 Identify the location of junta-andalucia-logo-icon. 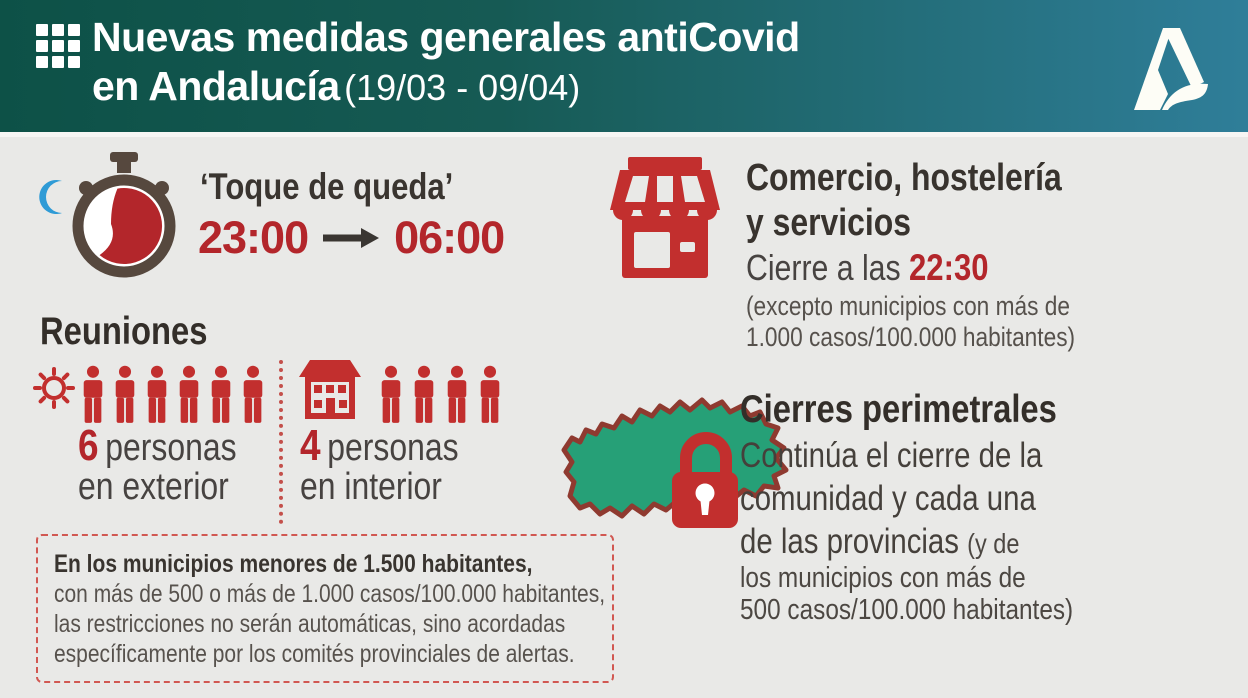
(1167, 70).